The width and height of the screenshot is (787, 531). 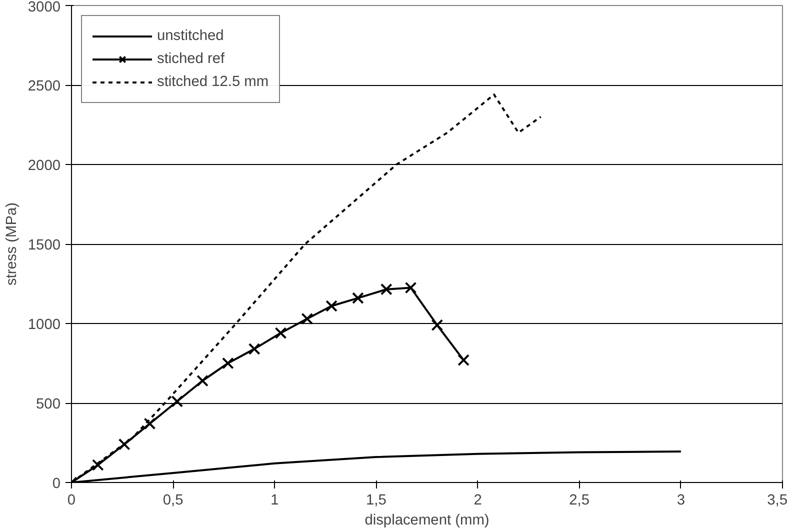 I want to click on legend-label: unstitched, so click(x=190, y=36).